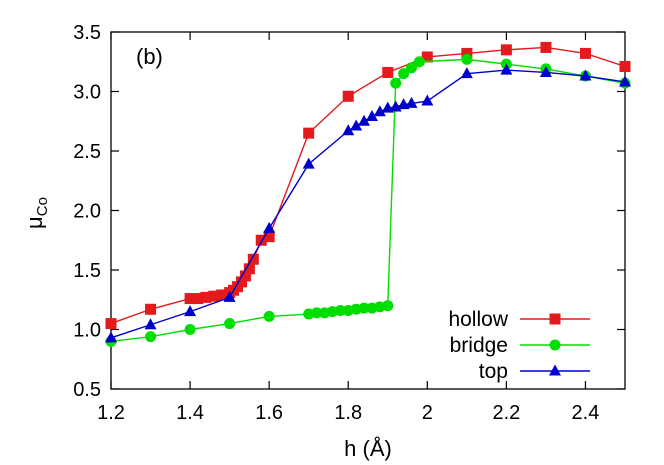 The image size is (664, 465). What do you see at coordinates (555, 370) in the screenshot?
I see `legend-marker-top` at bounding box center [555, 370].